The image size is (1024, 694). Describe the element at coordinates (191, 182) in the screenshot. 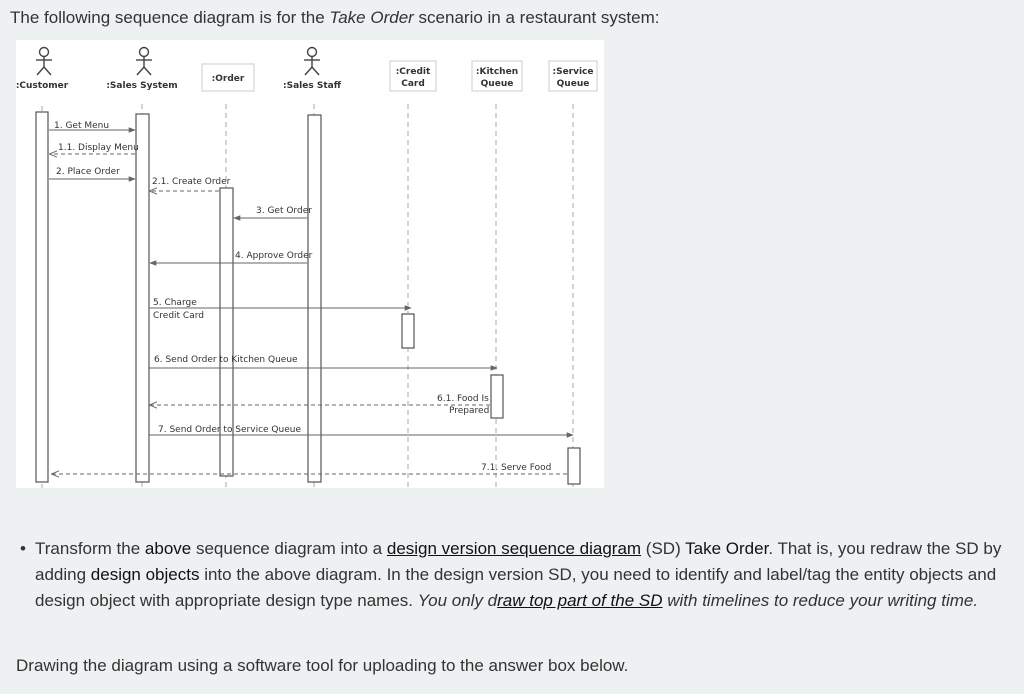

I see `msg2-1-label: 2.1. Create Order` at that location.